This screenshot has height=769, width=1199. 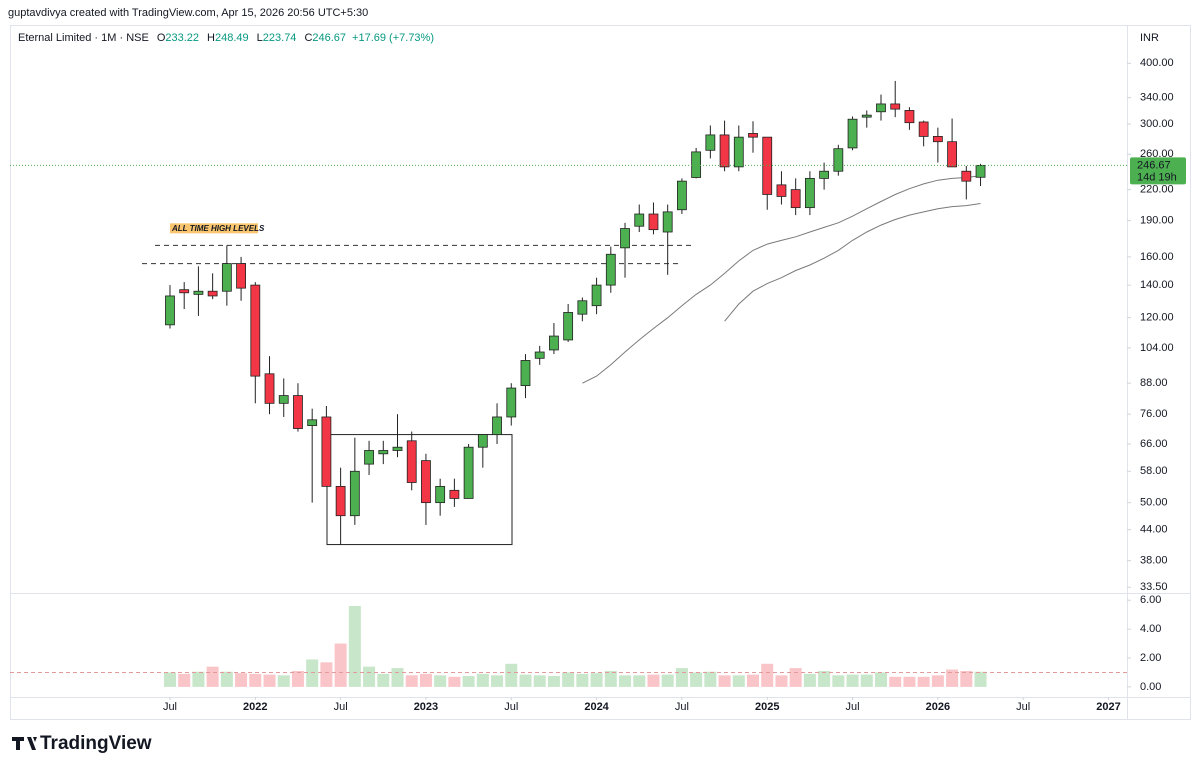 I want to click on y-tick-label: 88.00, so click(x=1154, y=383).